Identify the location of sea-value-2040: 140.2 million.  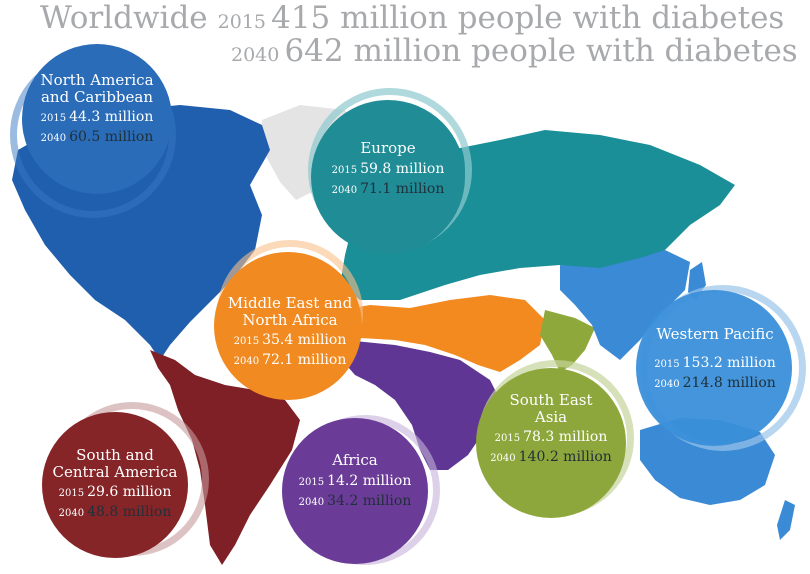
(565, 457).